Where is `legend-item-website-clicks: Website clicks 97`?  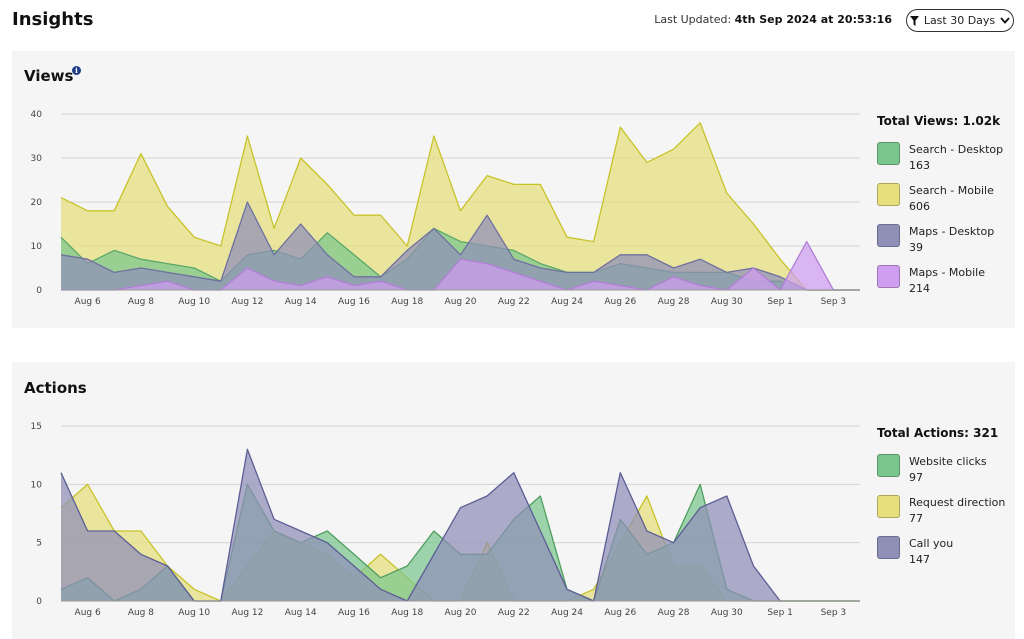 legend-item-website-clicks: Website clicks 97 is located at coordinates (944, 474).